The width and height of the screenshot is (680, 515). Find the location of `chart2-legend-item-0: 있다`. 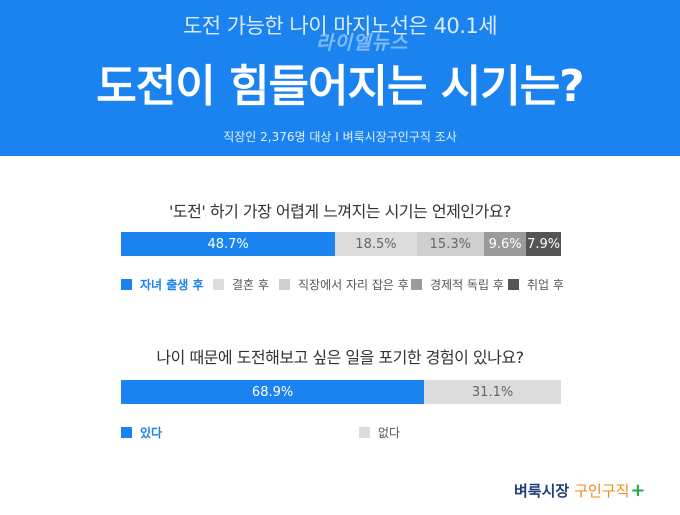

chart2-legend-item-0: 있다 is located at coordinates (141, 432).